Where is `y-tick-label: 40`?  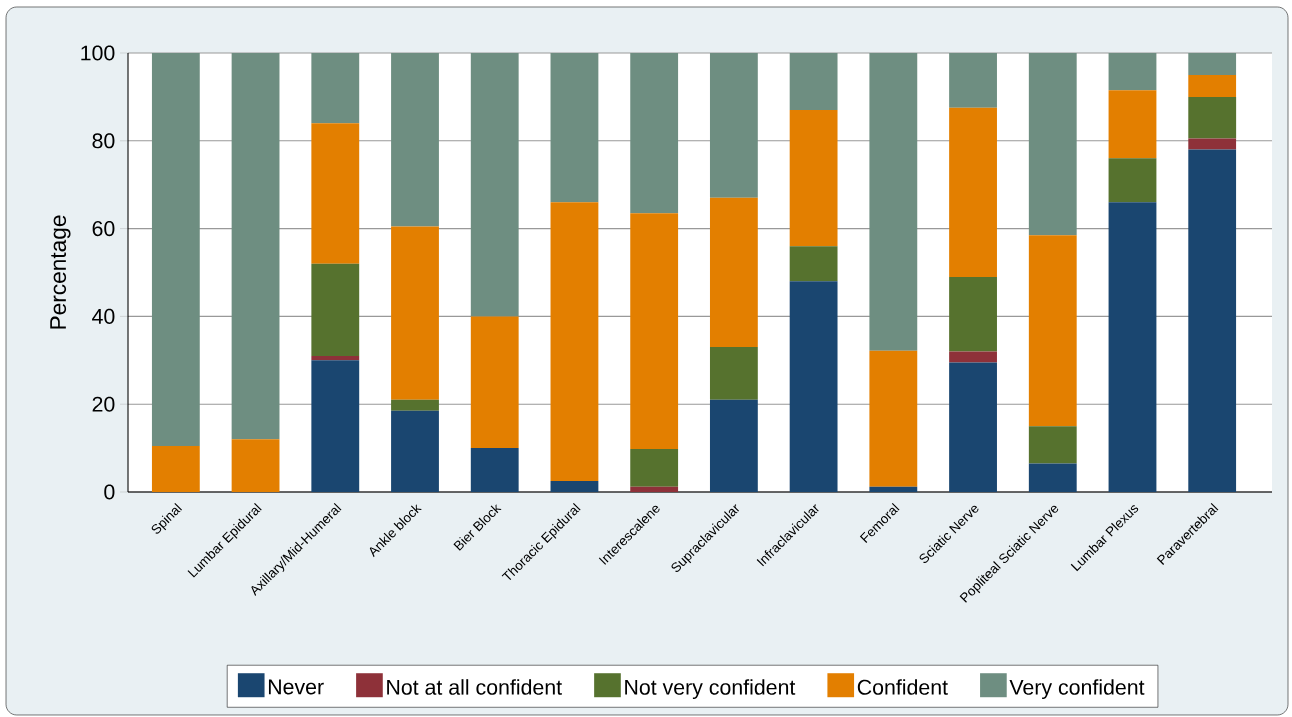
y-tick-label: 40 is located at coordinates (103, 316).